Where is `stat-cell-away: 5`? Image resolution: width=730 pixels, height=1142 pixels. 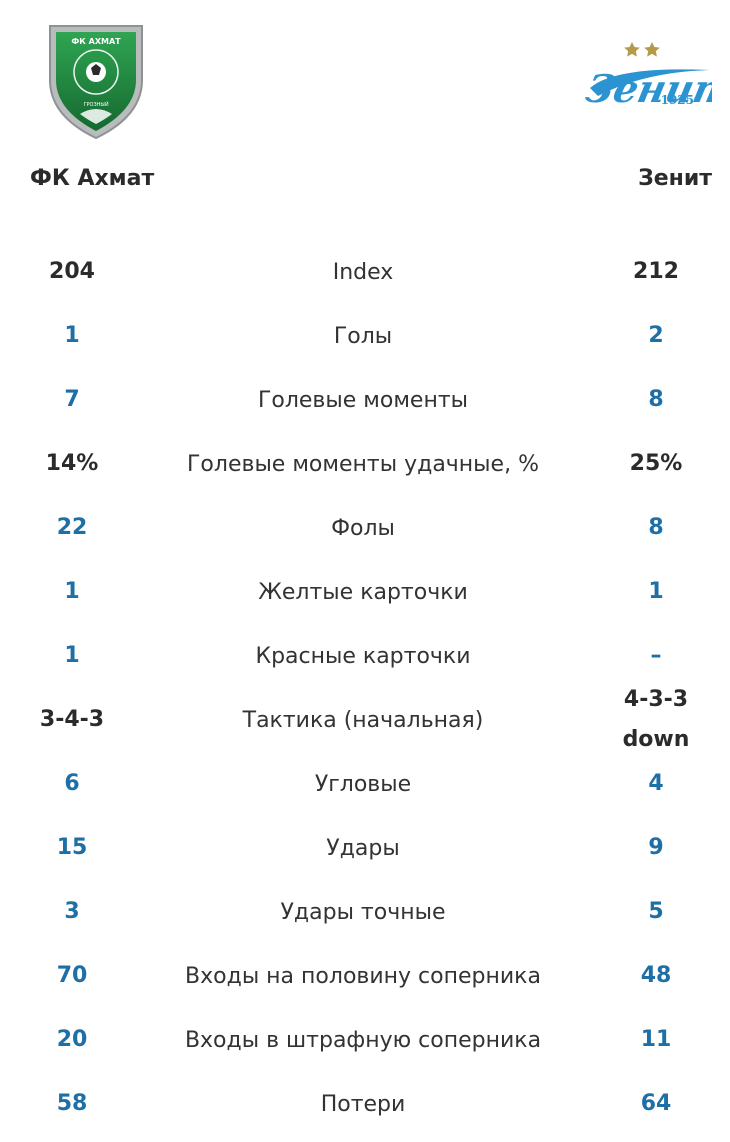 stat-cell-away: 5 is located at coordinates (656, 912).